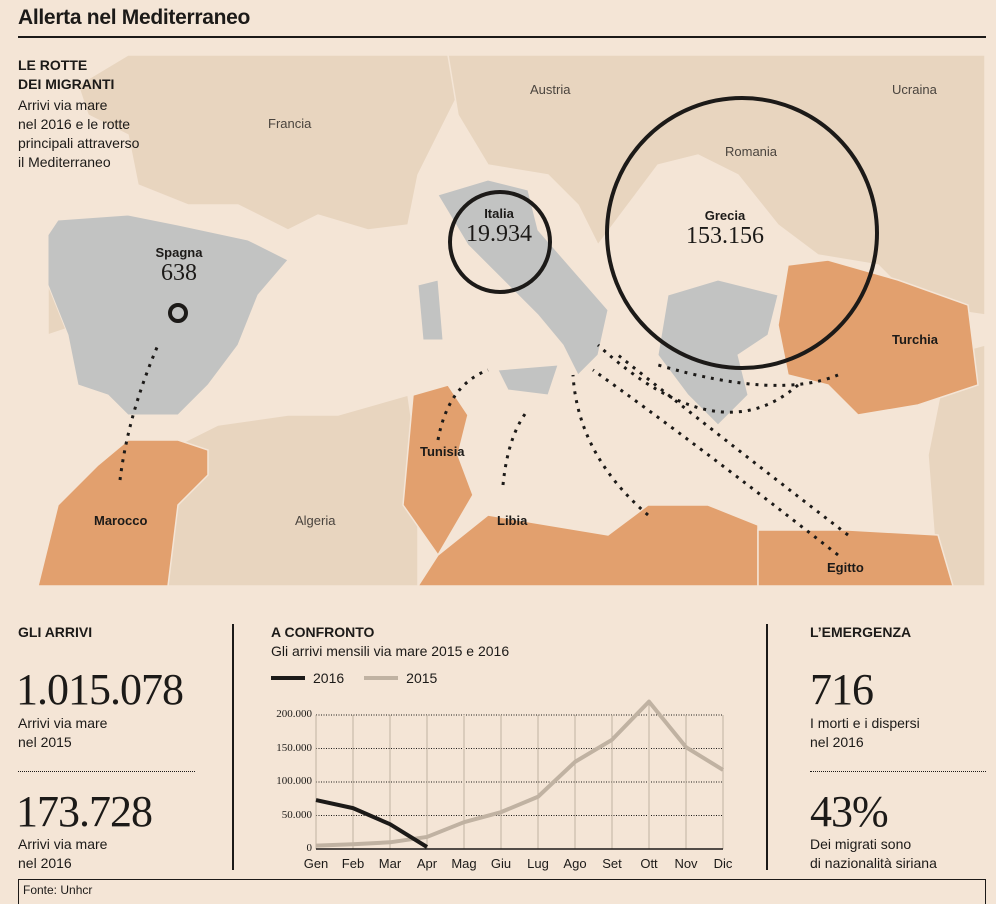 The height and width of the screenshot is (904, 996). I want to click on land-turkey, so click(878, 337).